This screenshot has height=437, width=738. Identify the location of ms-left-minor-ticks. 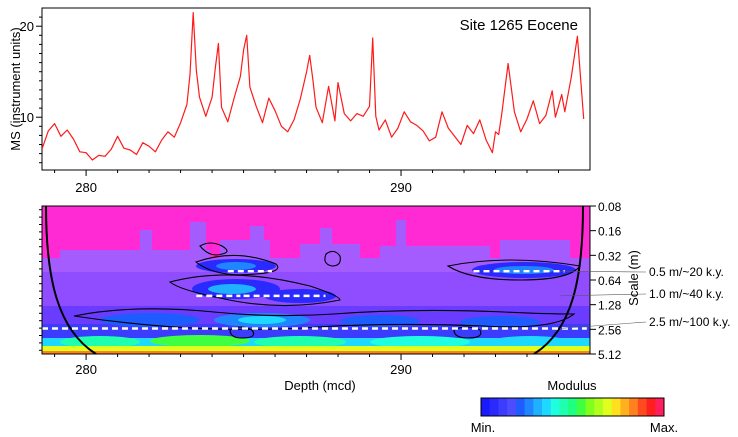
(40, 90).